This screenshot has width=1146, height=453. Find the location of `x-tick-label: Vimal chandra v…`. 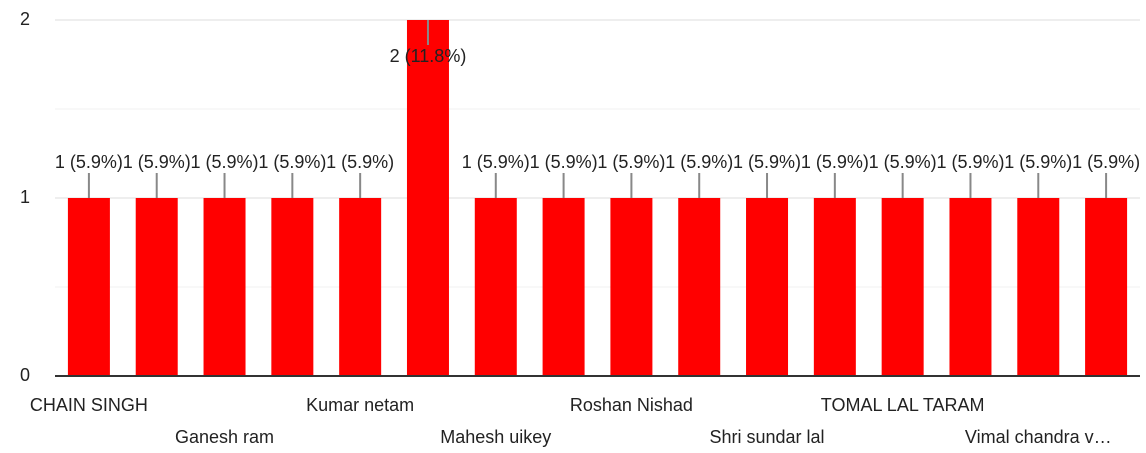

x-tick-label: Vimal chandra v… is located at coordinates (1038, 437).